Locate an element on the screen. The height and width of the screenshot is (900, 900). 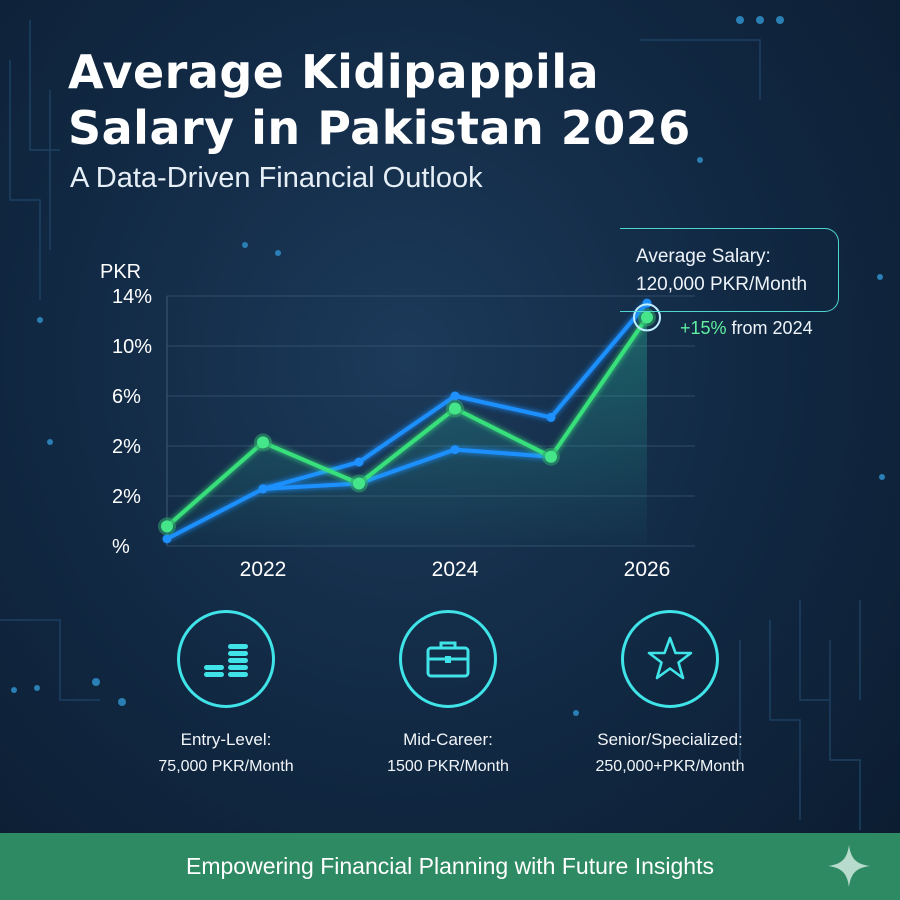
sparkle-icon is located at coordinates (849, 866).